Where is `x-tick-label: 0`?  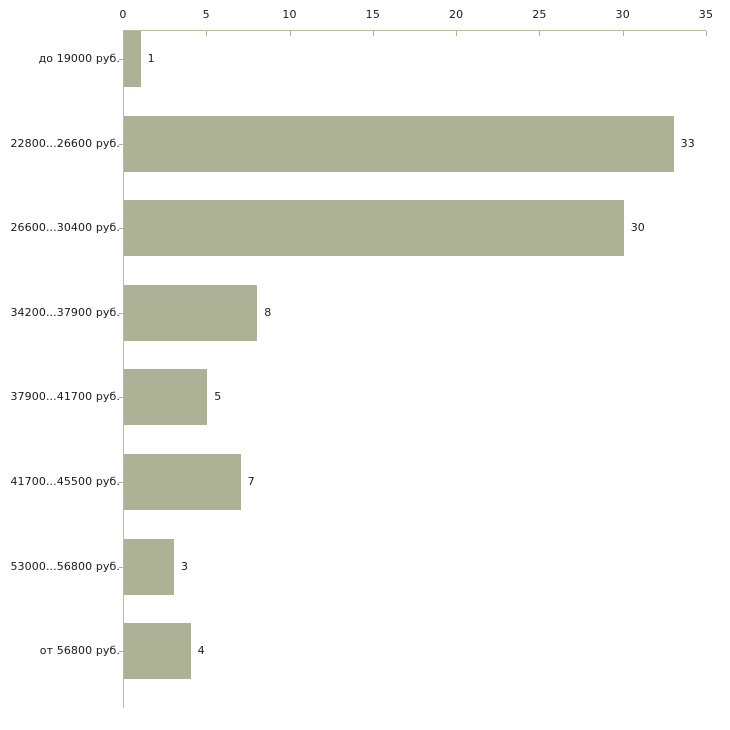 x-tick-label: 0 is located at coordinates (123, 14).